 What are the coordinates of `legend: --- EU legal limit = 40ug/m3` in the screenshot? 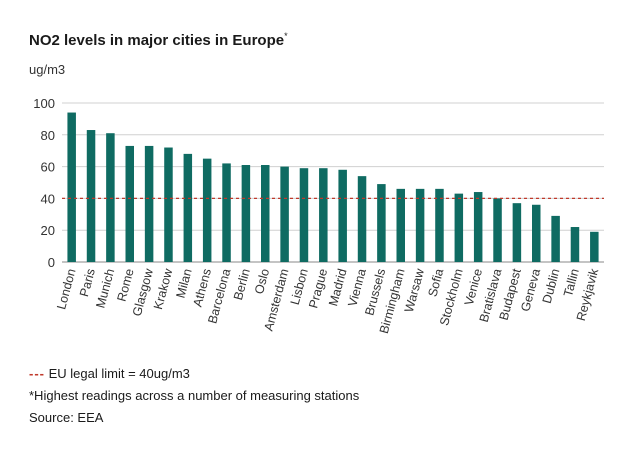 It's located at (109, 373).